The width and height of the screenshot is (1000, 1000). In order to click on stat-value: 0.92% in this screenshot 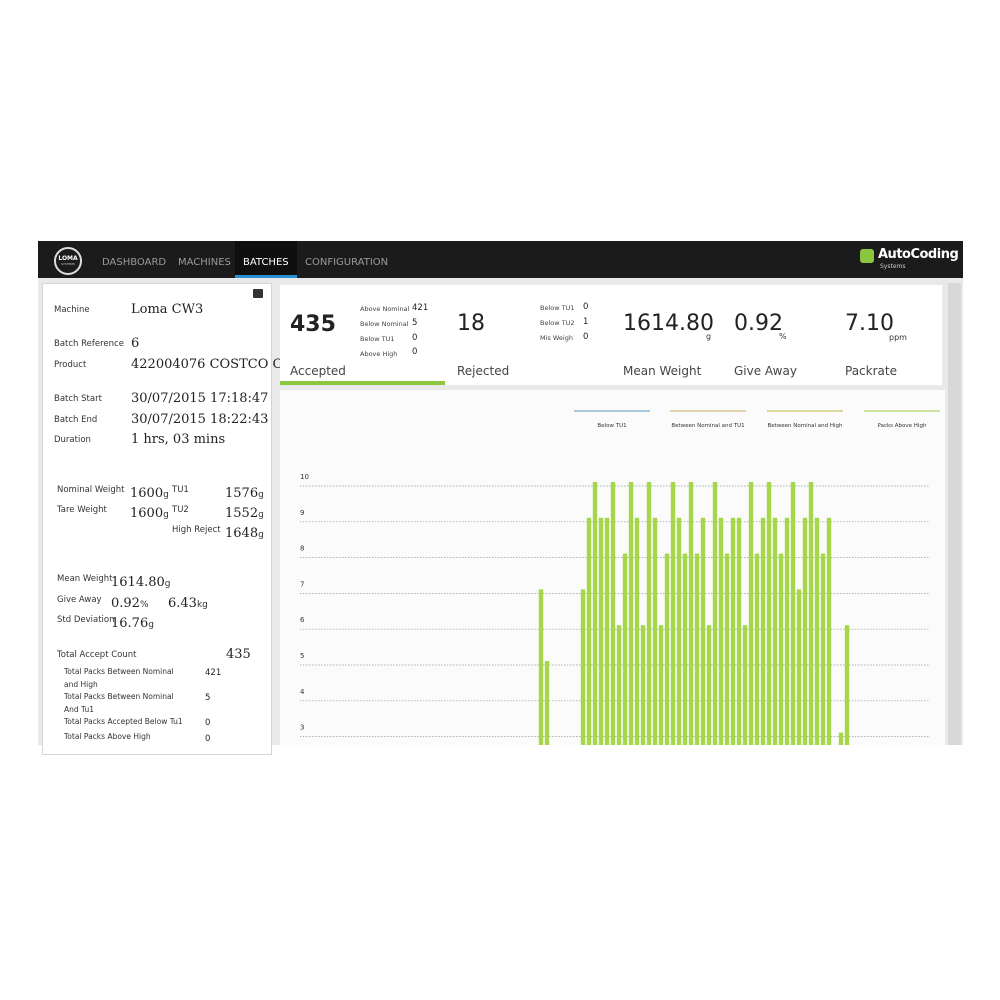, I will do `click(130, 601)`.